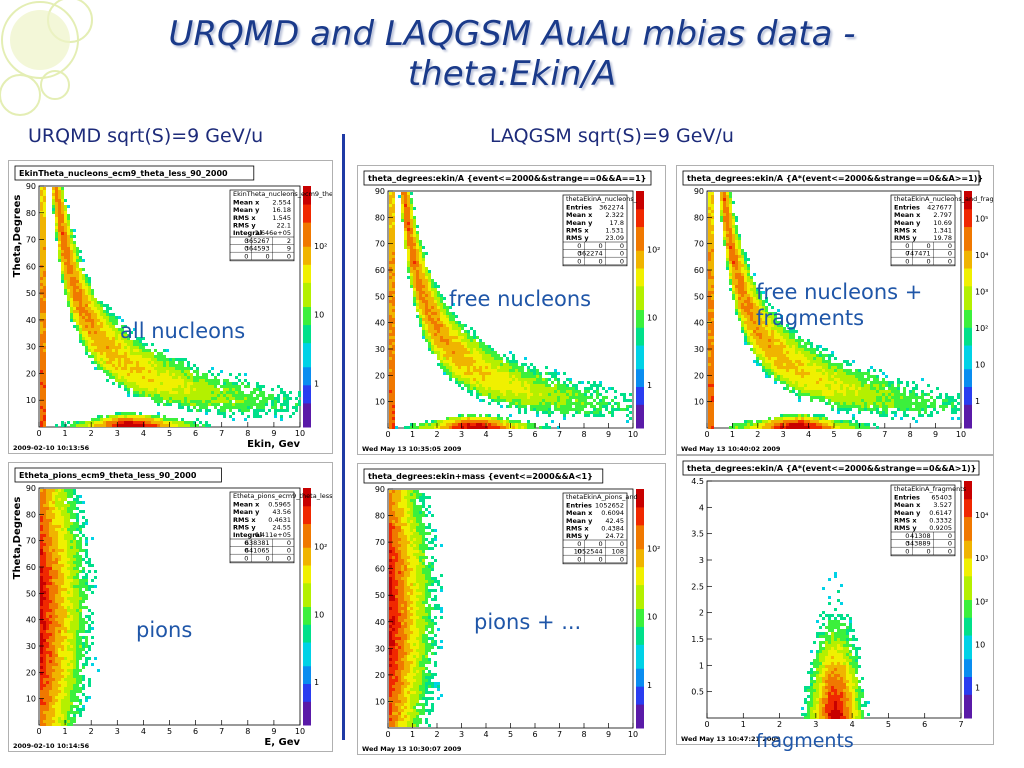  I want to click on x-tick-label: 2, so click(91, 433).